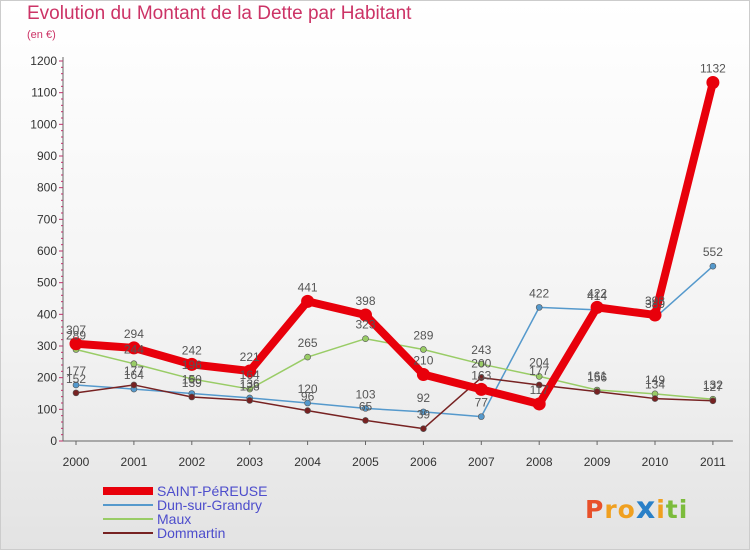 The width and height of the screenshot is (750, 550). I want to click on data-label: 200, so click(481, 364).